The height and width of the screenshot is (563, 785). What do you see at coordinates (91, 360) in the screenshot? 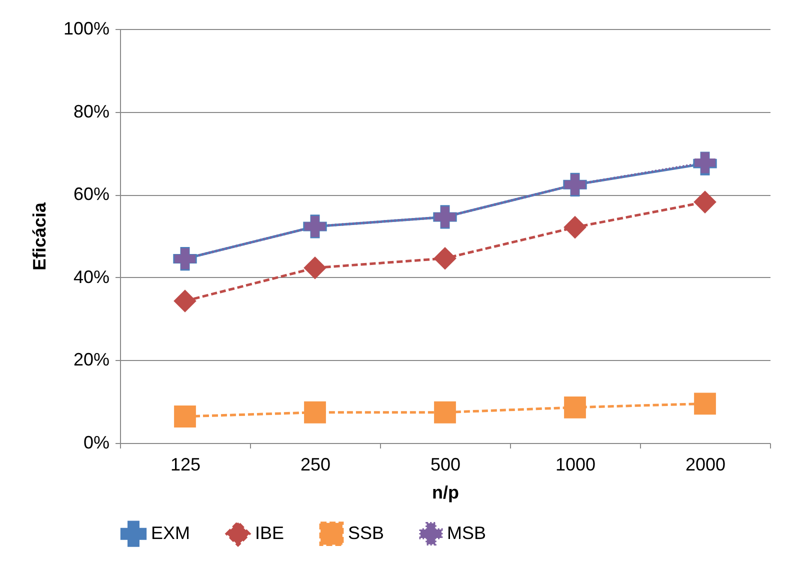
I see `y-tick-label: 20%` at bounding box center [91, 360].